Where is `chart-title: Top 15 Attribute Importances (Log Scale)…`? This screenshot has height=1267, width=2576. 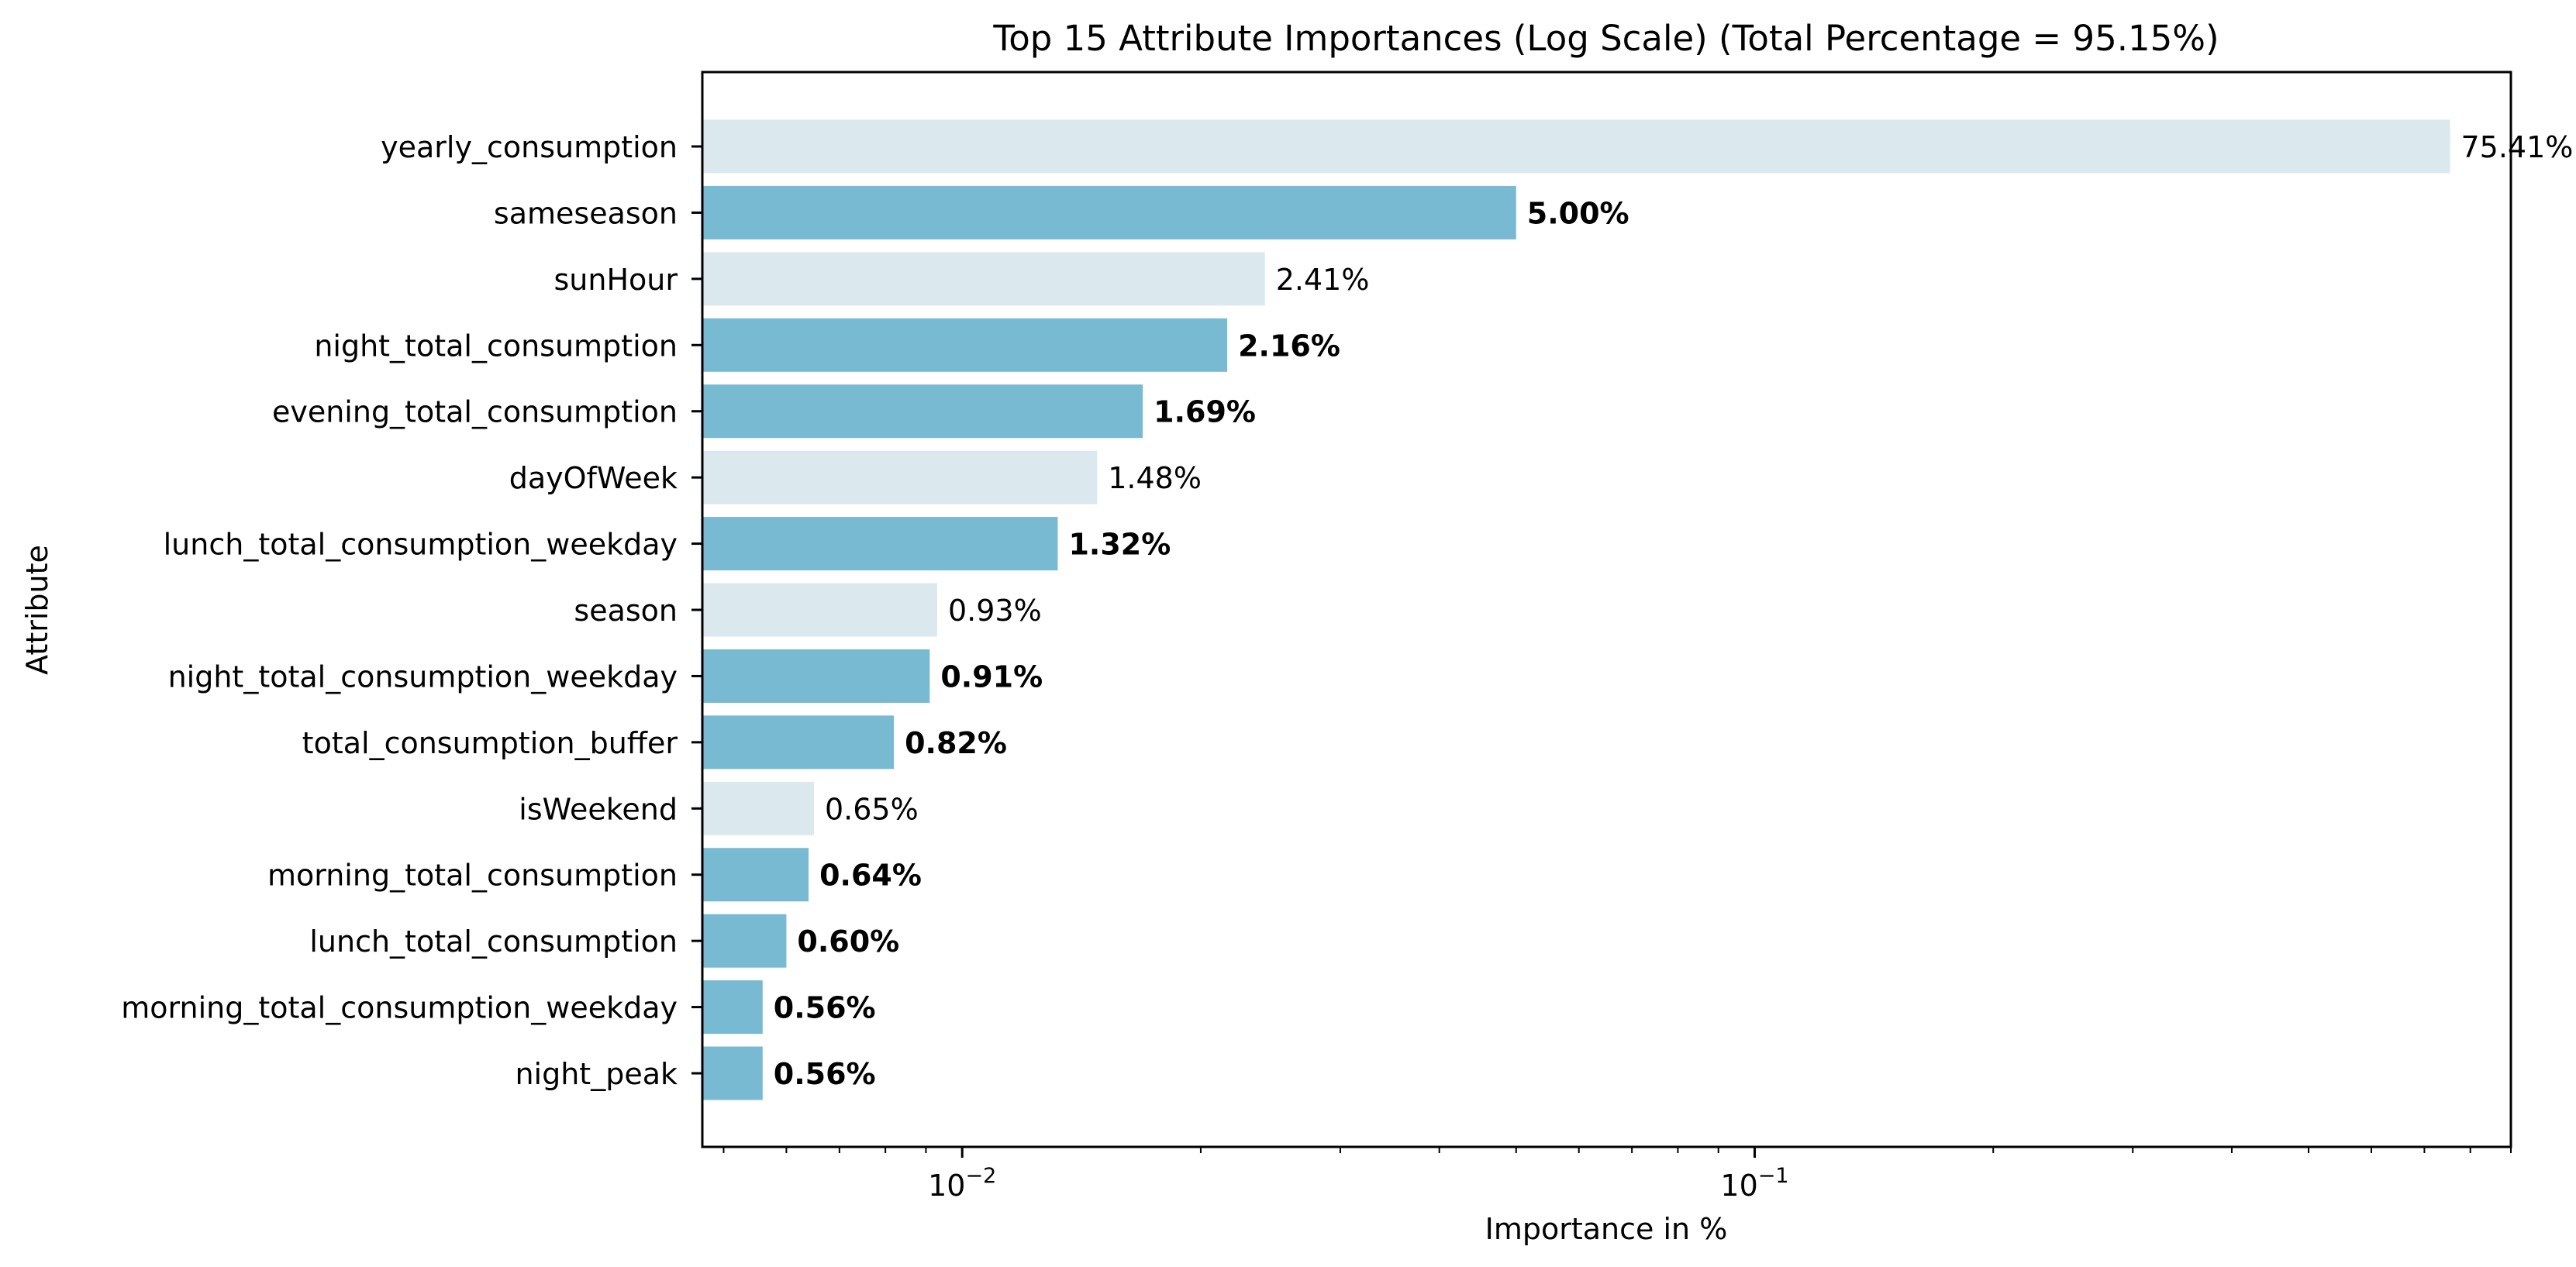
chart-title: Top 15 Attribute Importances (Log Scale)… is located at coordinates (1605, 38).